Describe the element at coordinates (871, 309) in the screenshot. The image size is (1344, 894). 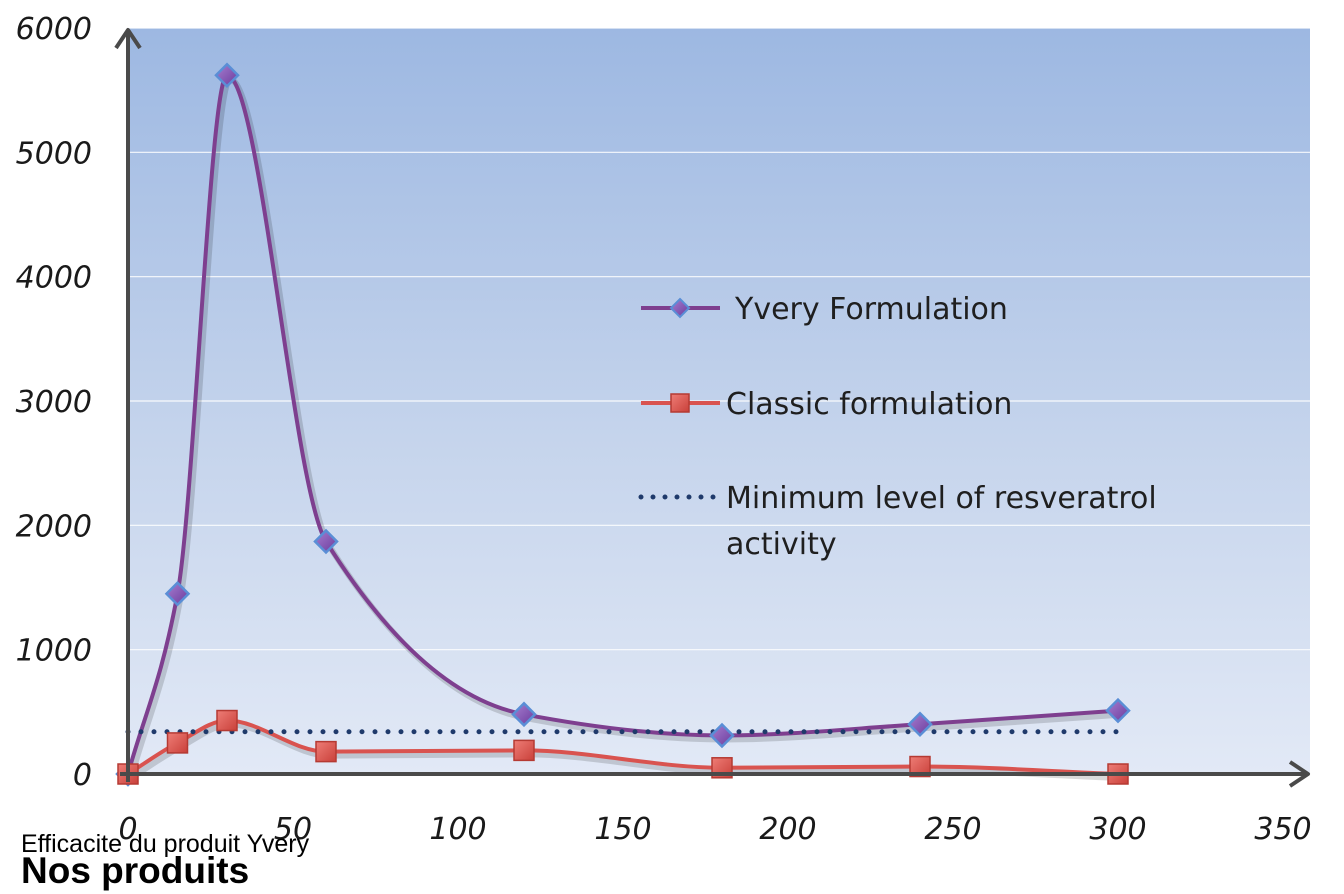
I see `legend-label-yvery: Yvery Formulation` at that location.